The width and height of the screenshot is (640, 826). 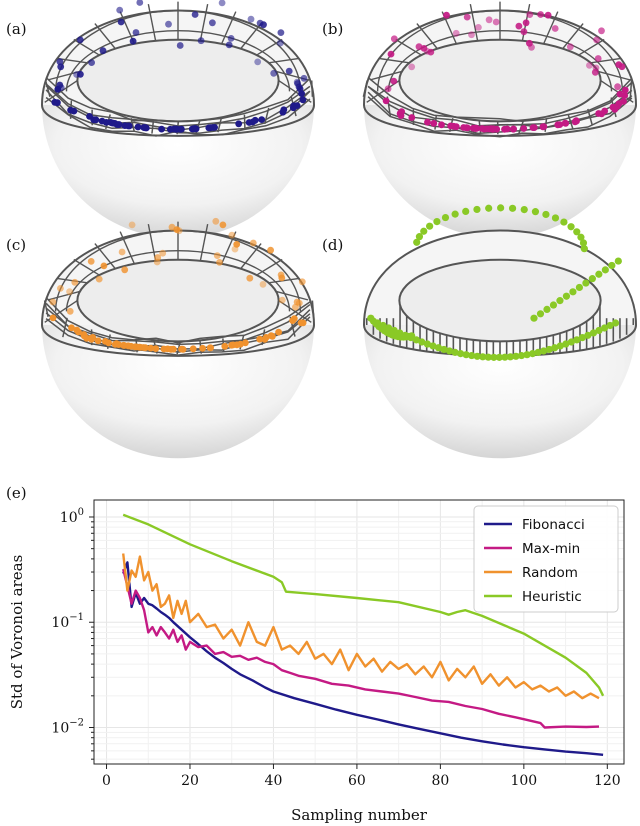 What do you see at coordinates (178, 80) in the screenshot?
I see `sphere-rim` at bounding box center [178, 80].